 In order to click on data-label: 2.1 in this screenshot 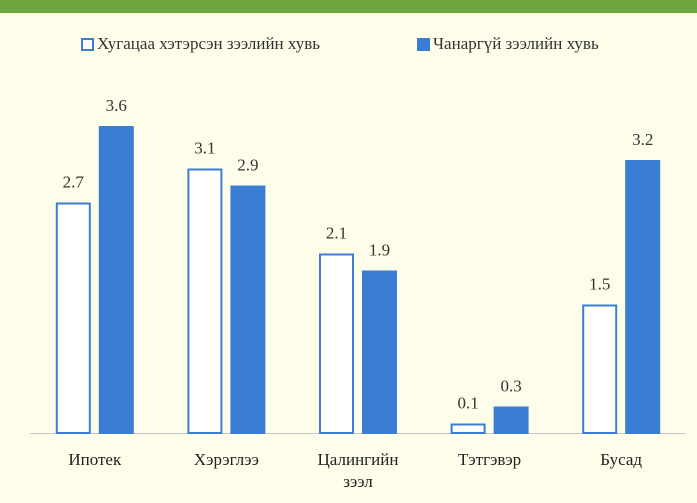, I will do `click(336, 232)`.